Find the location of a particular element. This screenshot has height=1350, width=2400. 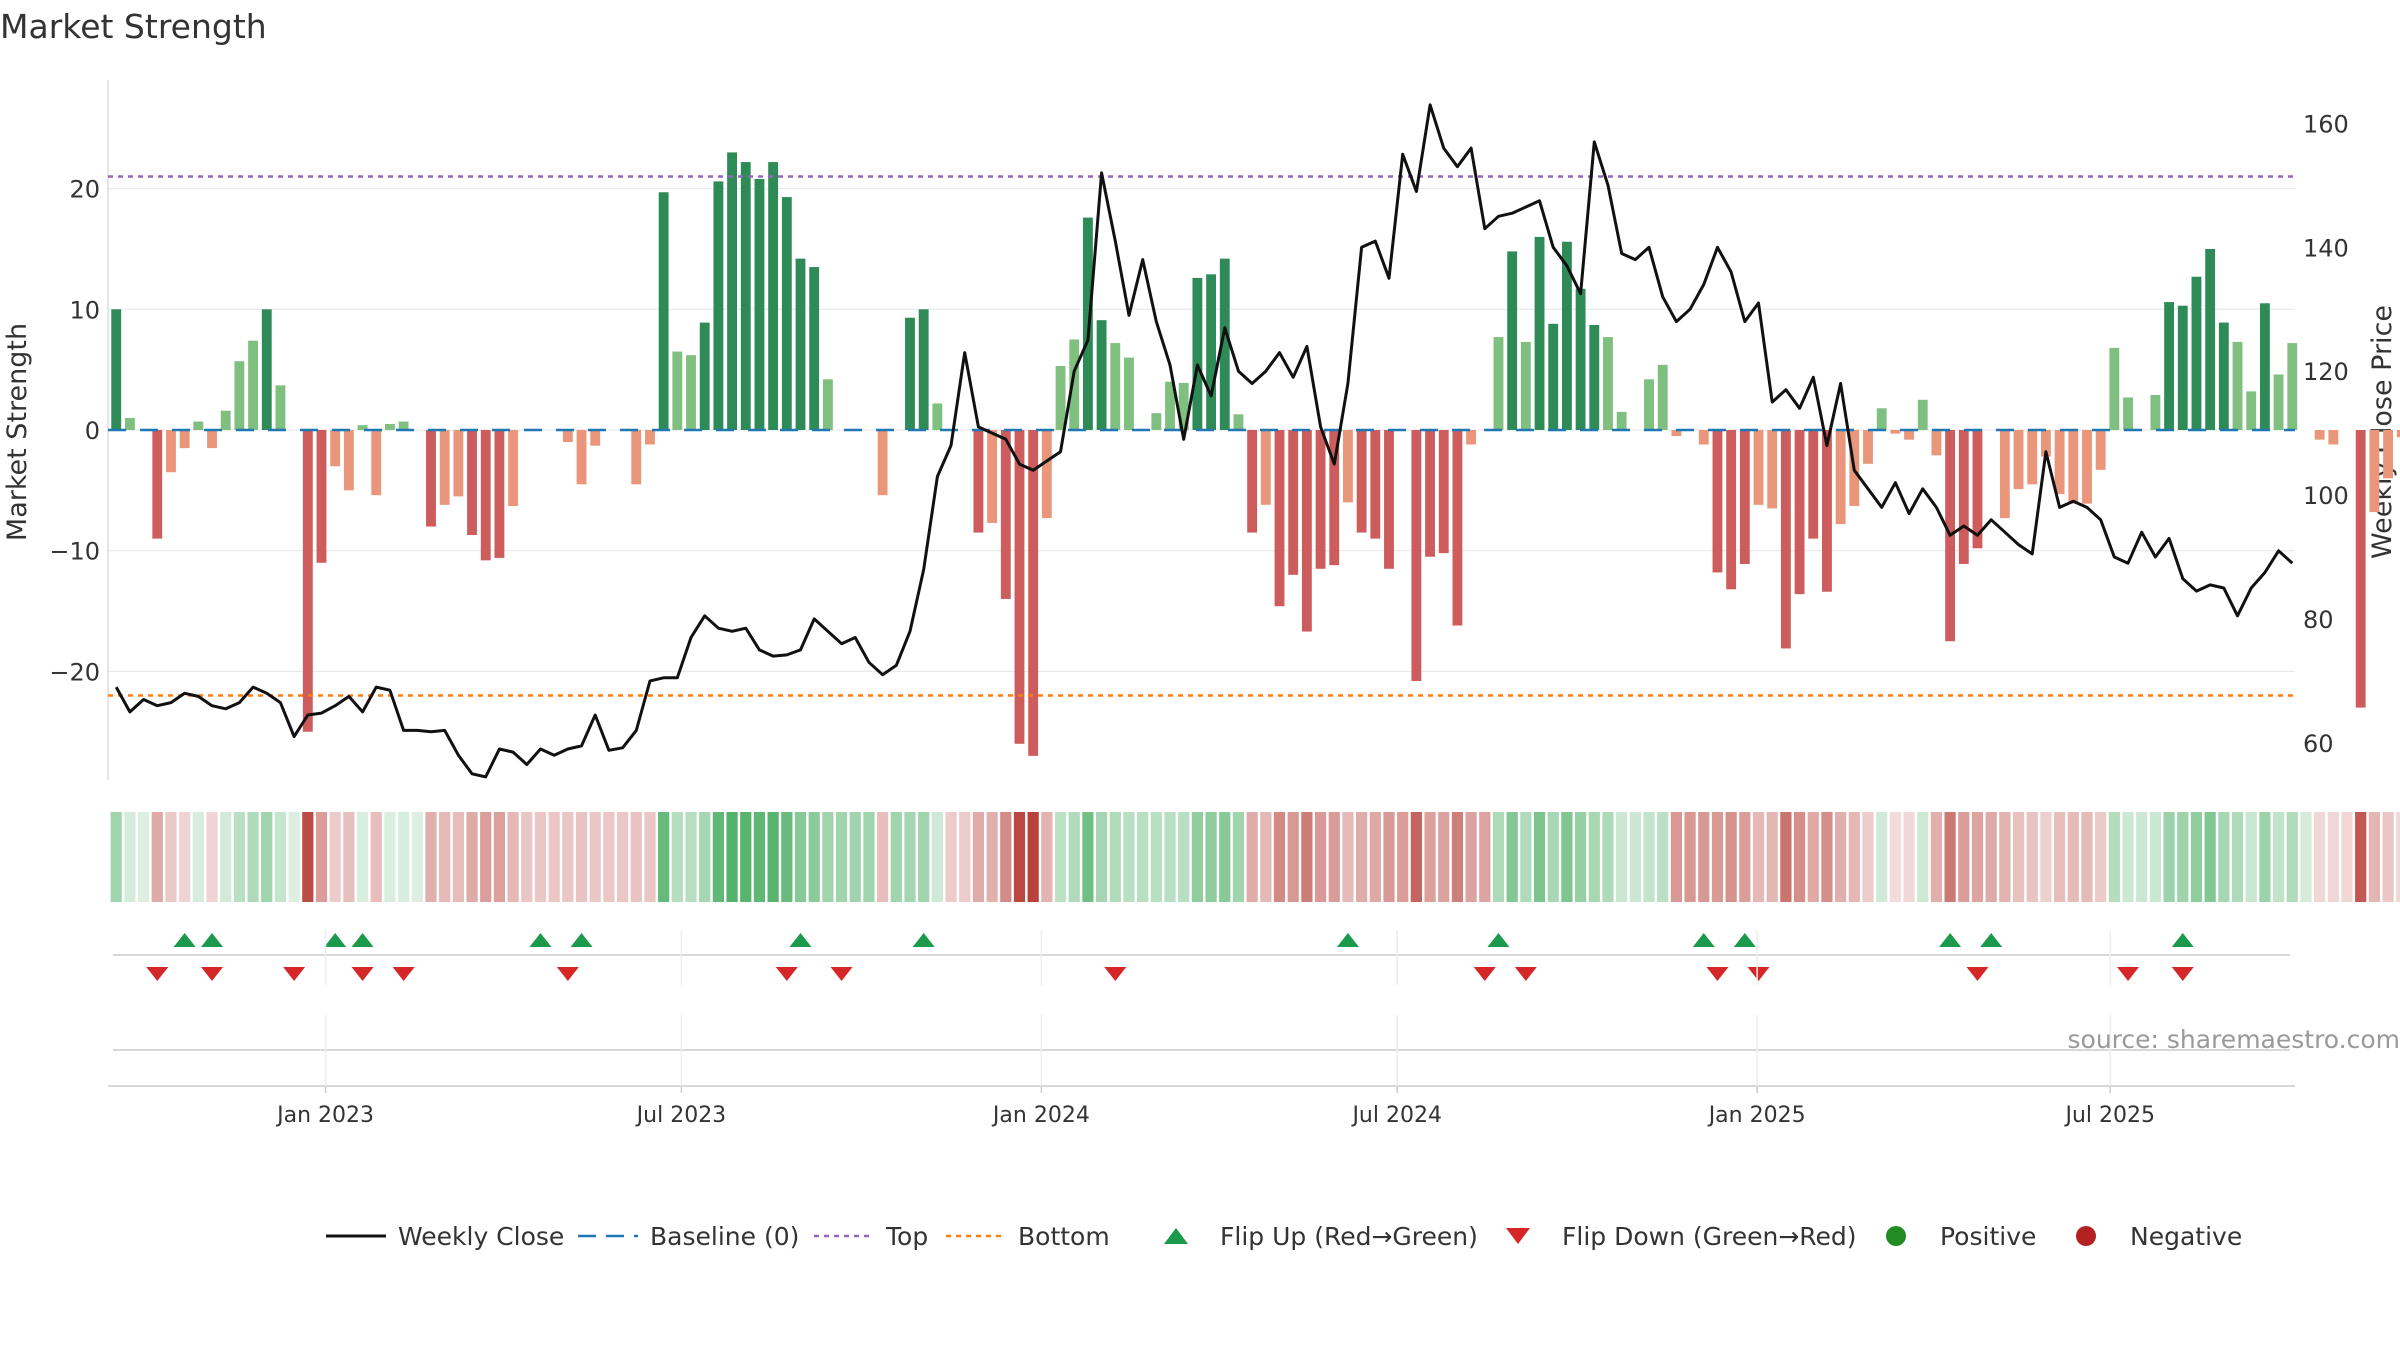

y-axis-right: 60 80 100 120 140 160 is located at coordinates (2326, 433).